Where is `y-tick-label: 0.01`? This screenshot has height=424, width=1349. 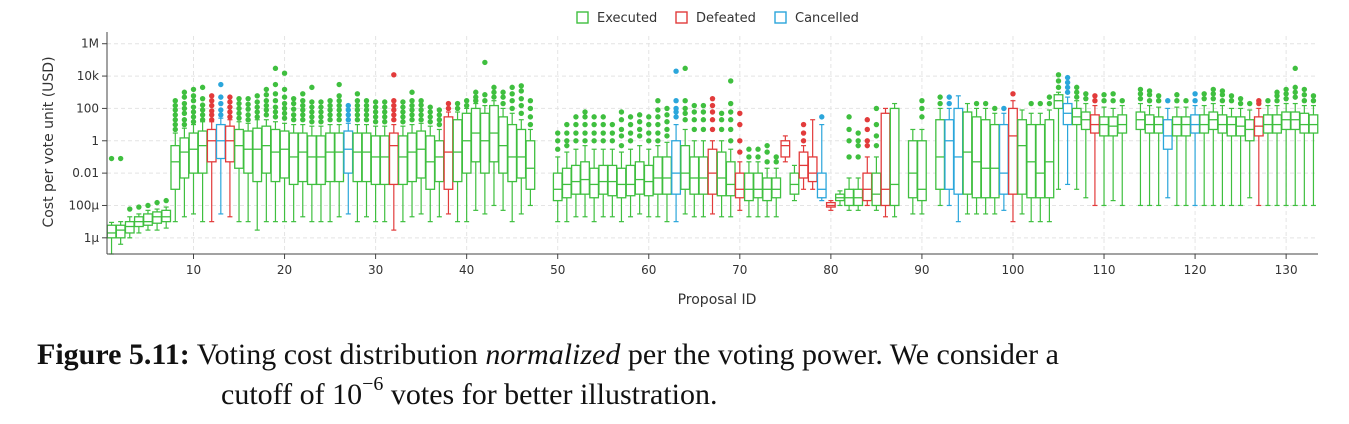 y-tick-label: 0.01 is located at coordinates (85, 173).